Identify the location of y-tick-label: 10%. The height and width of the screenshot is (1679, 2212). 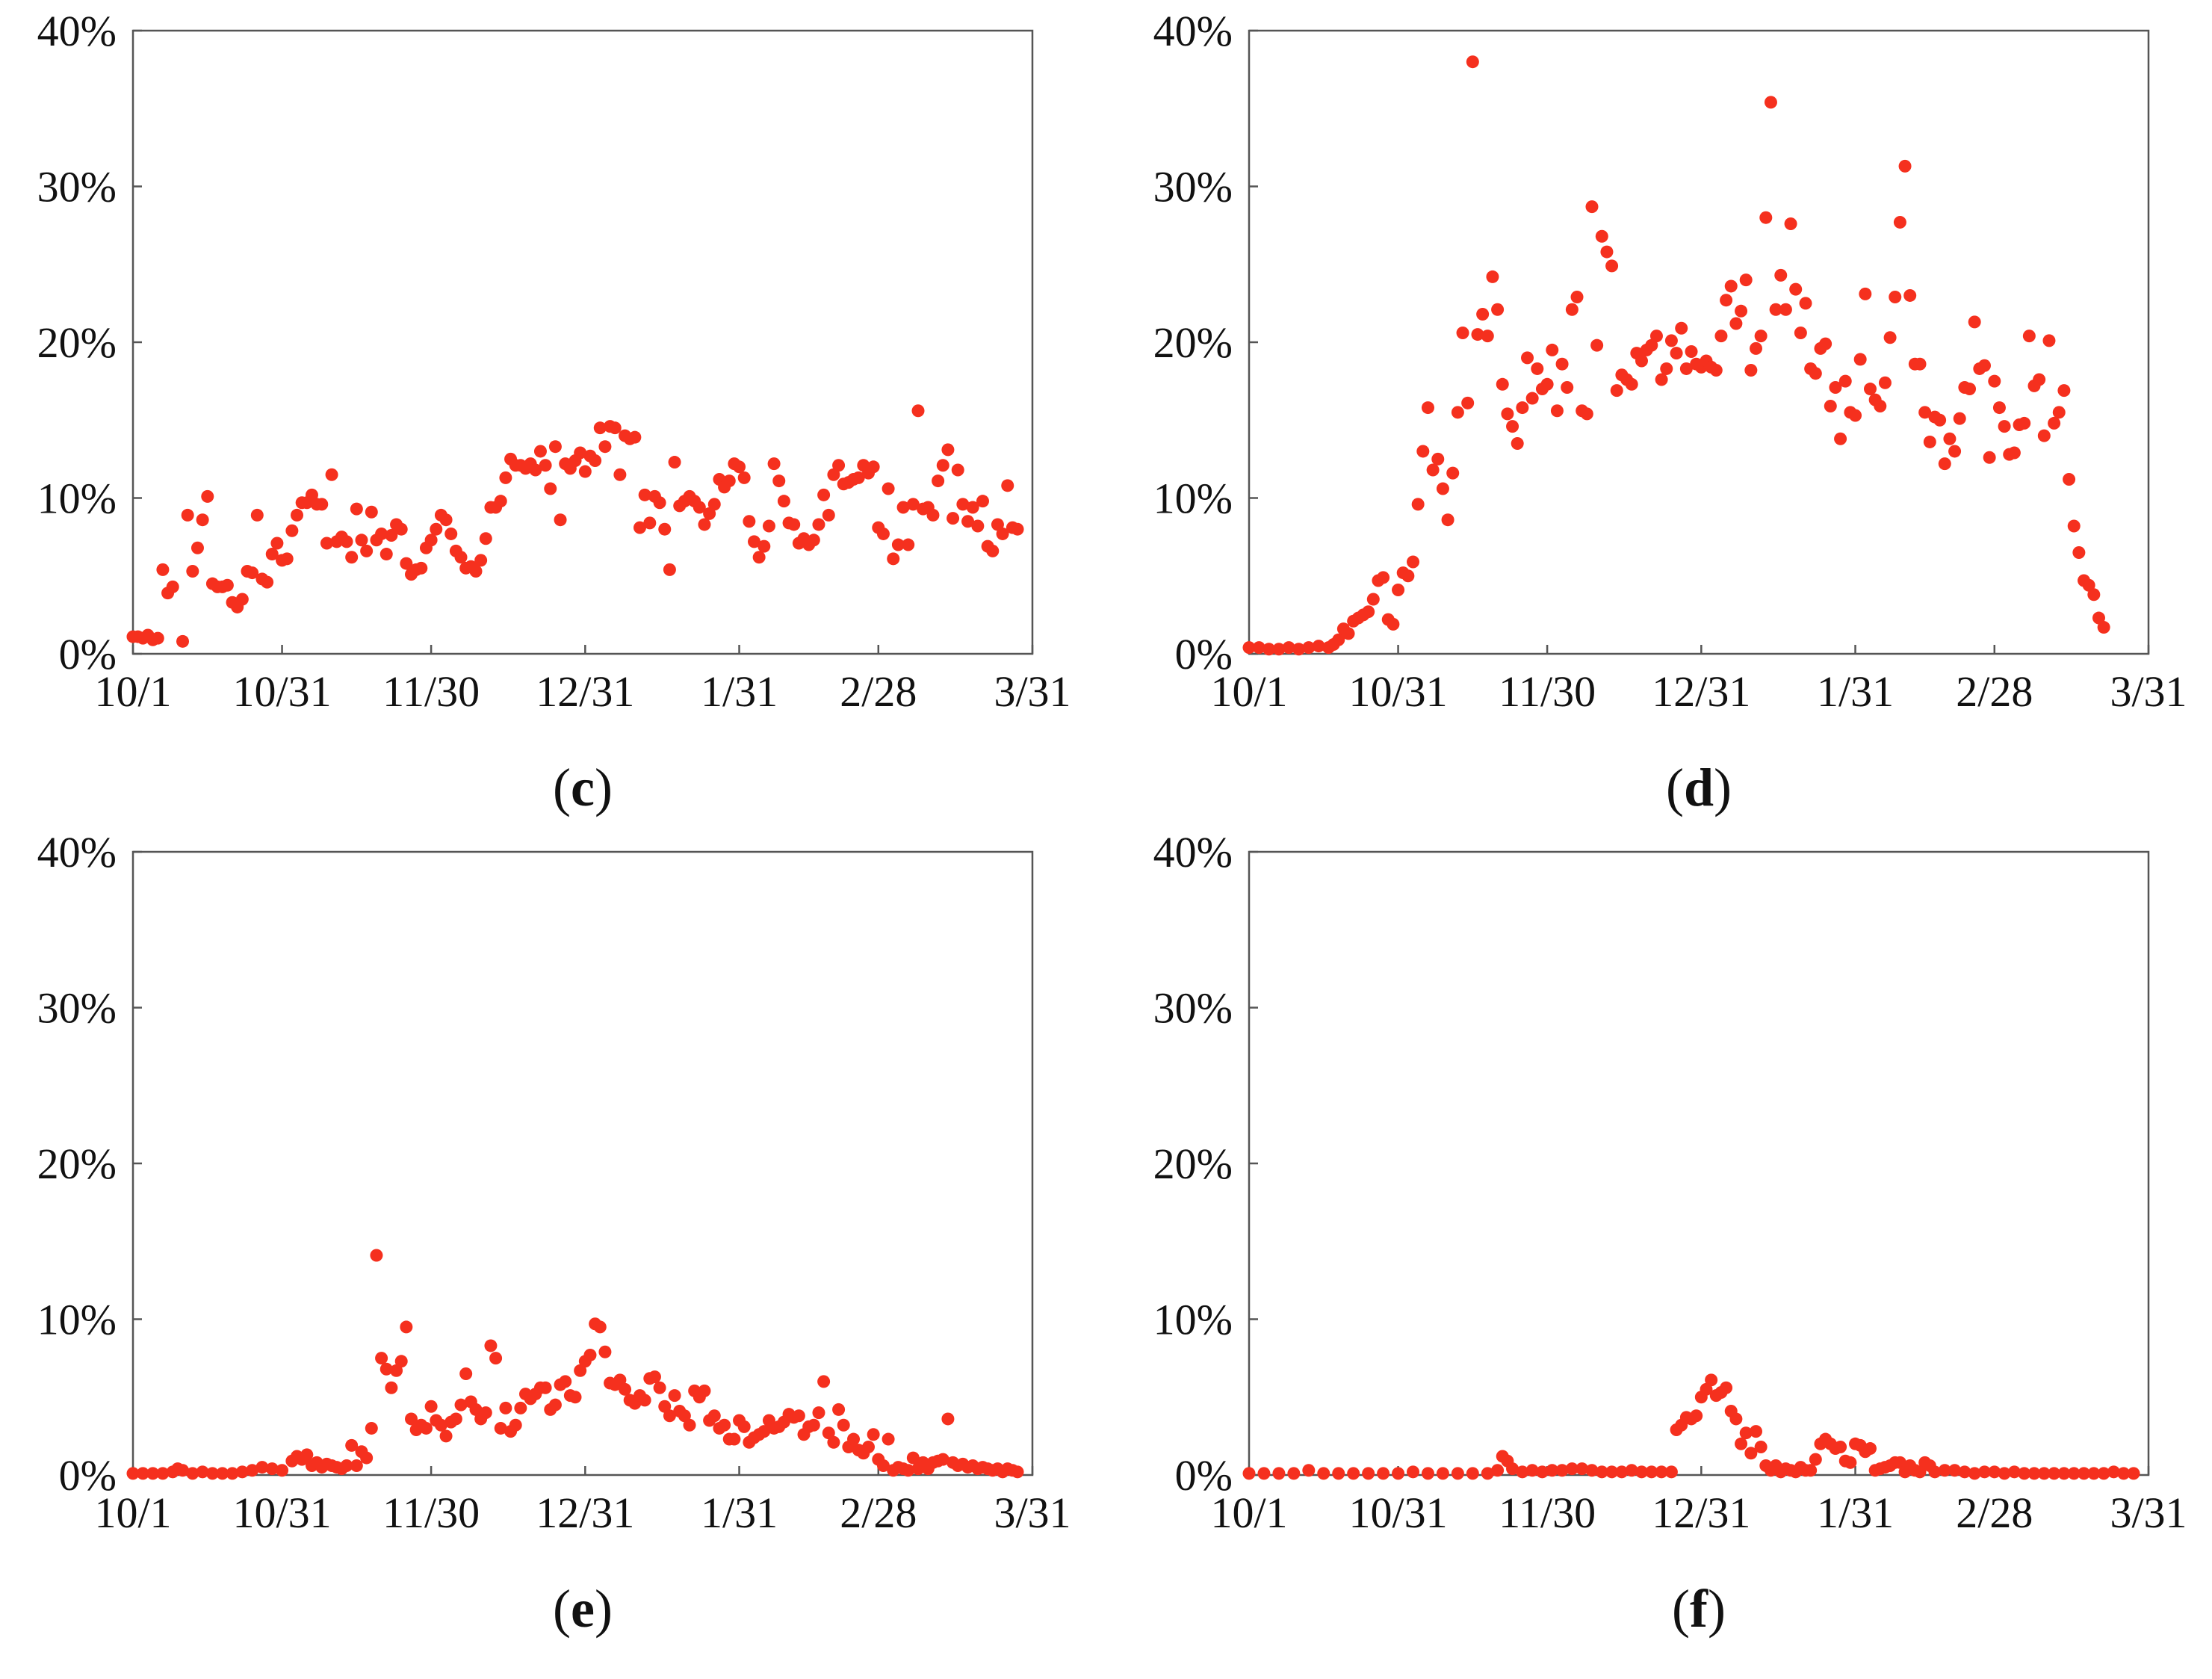
(77, 1320).